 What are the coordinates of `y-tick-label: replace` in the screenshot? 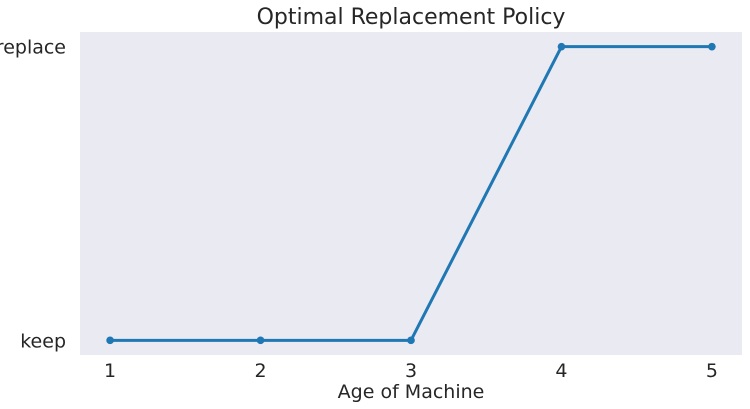 It's located at (33, 48).